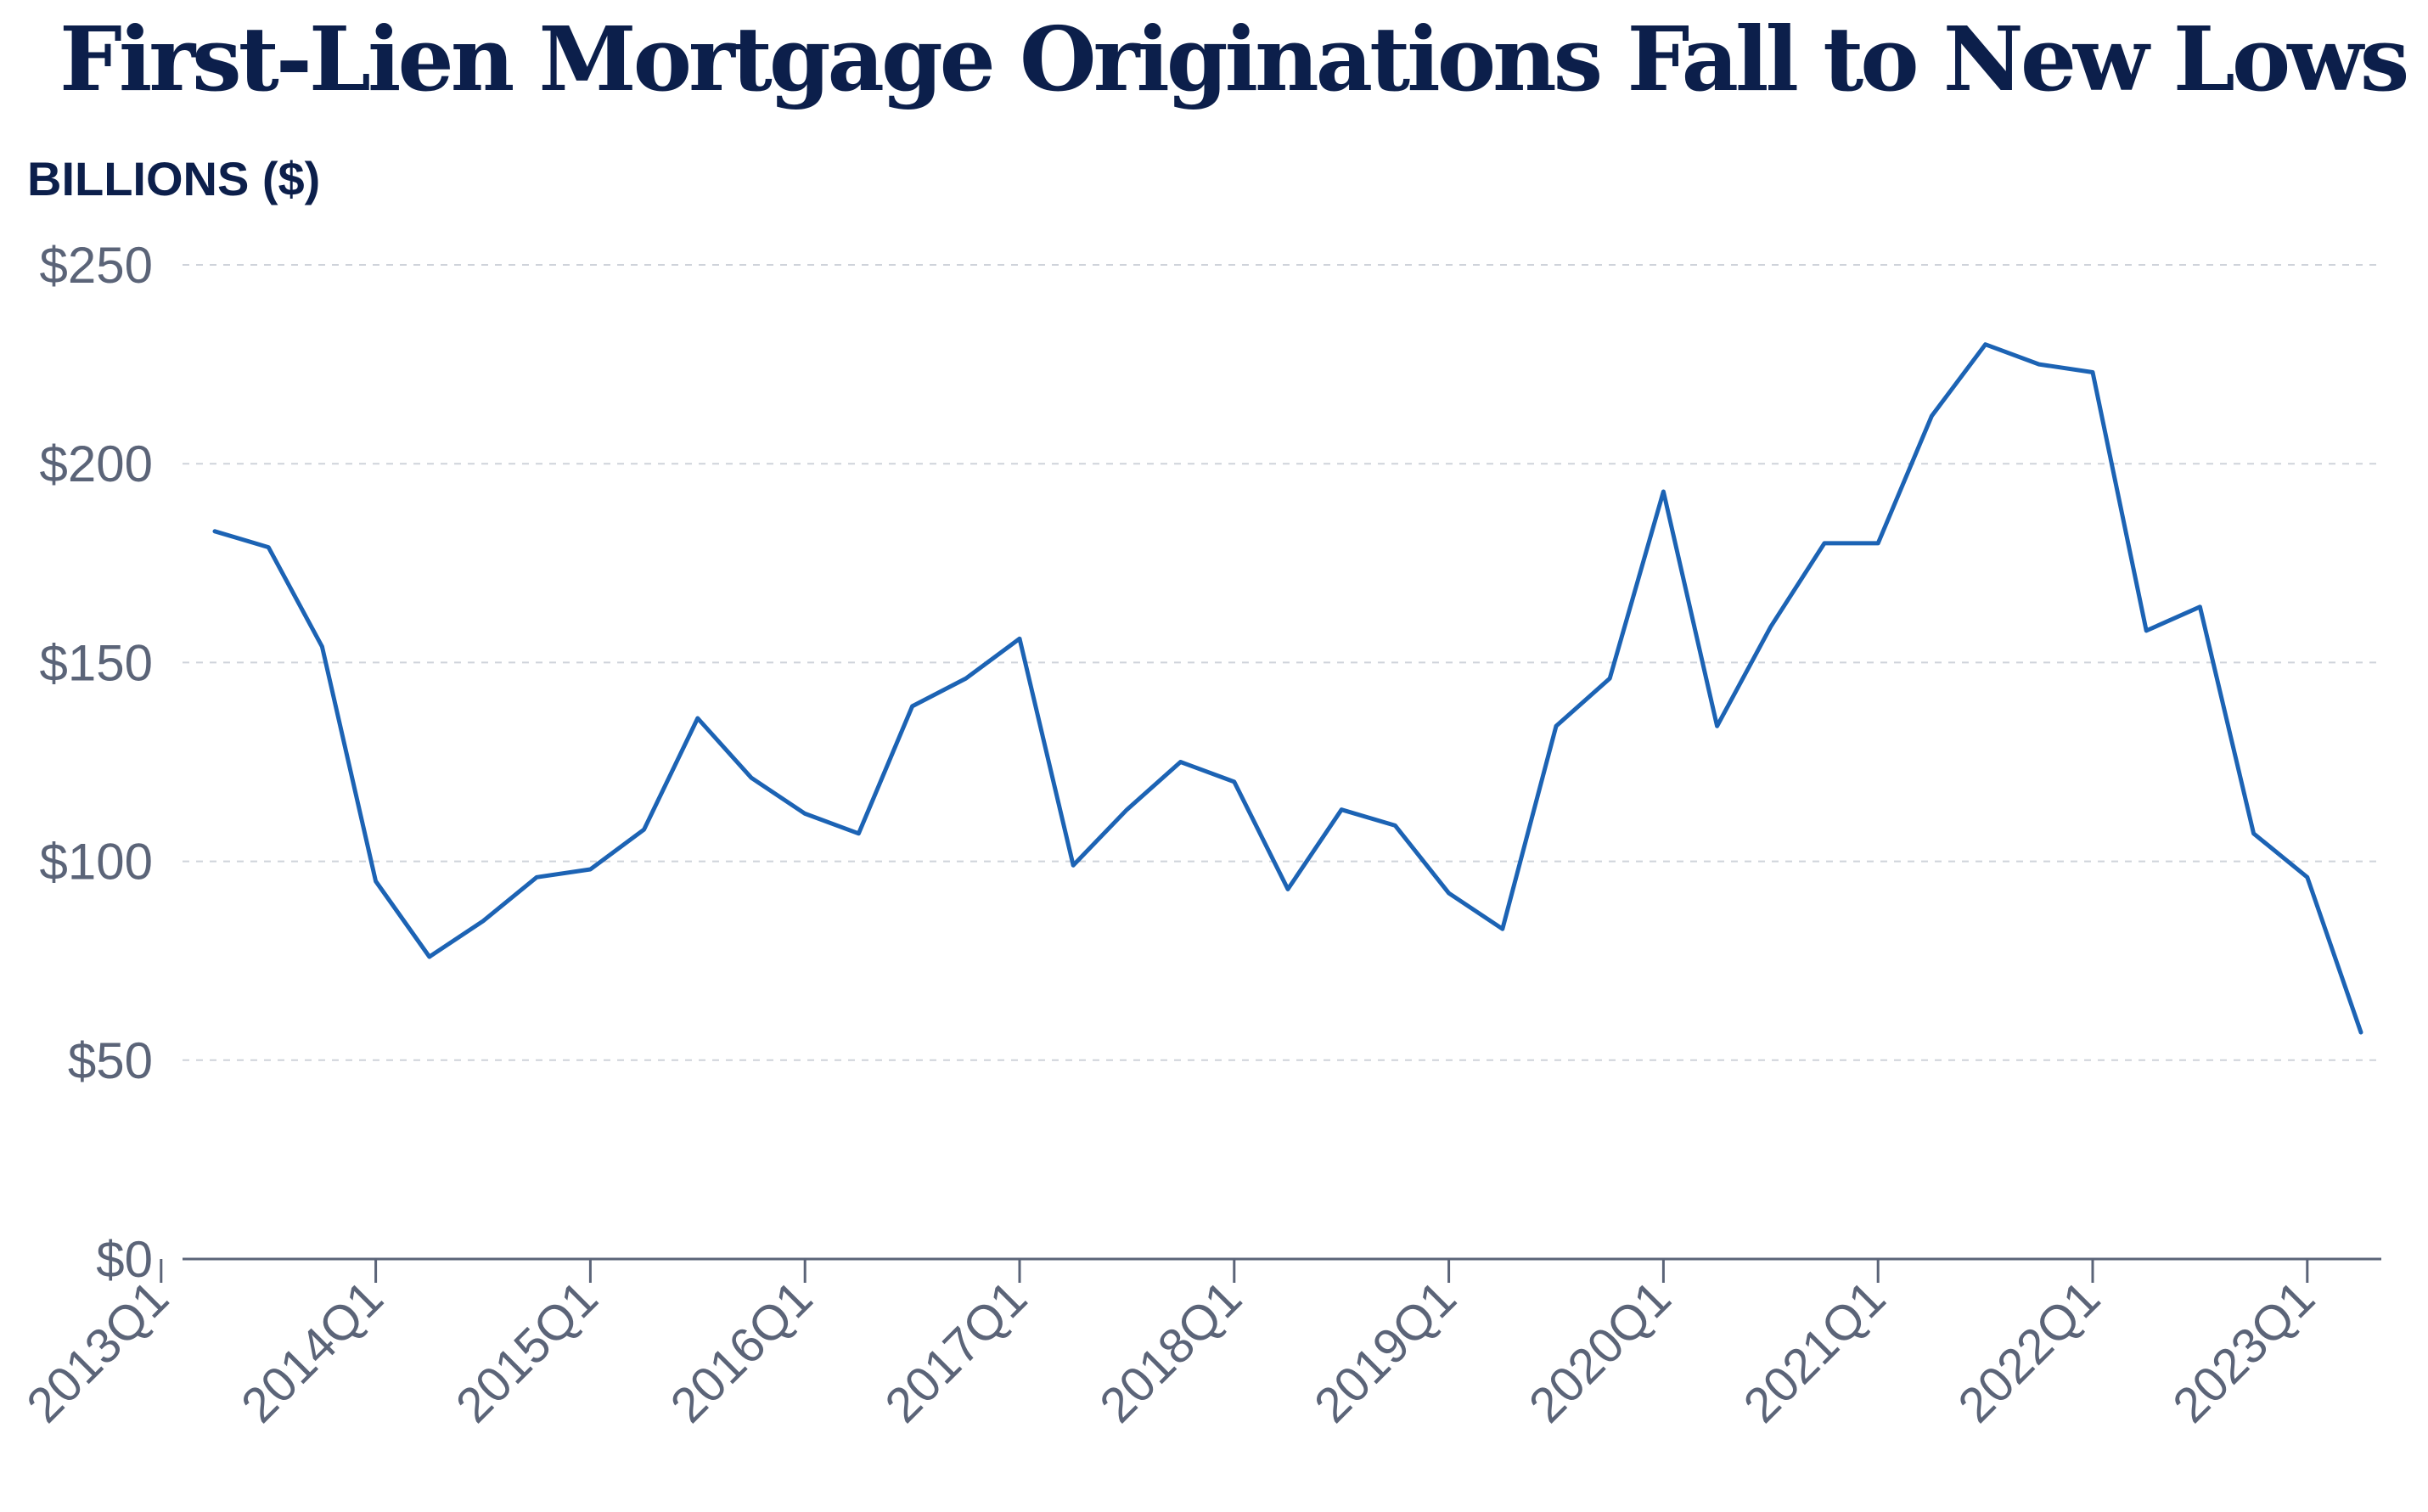 This screenshot has height=1512, width=2428. I want to click on x-tick-label: 2015Q1, so click(528, 1351).